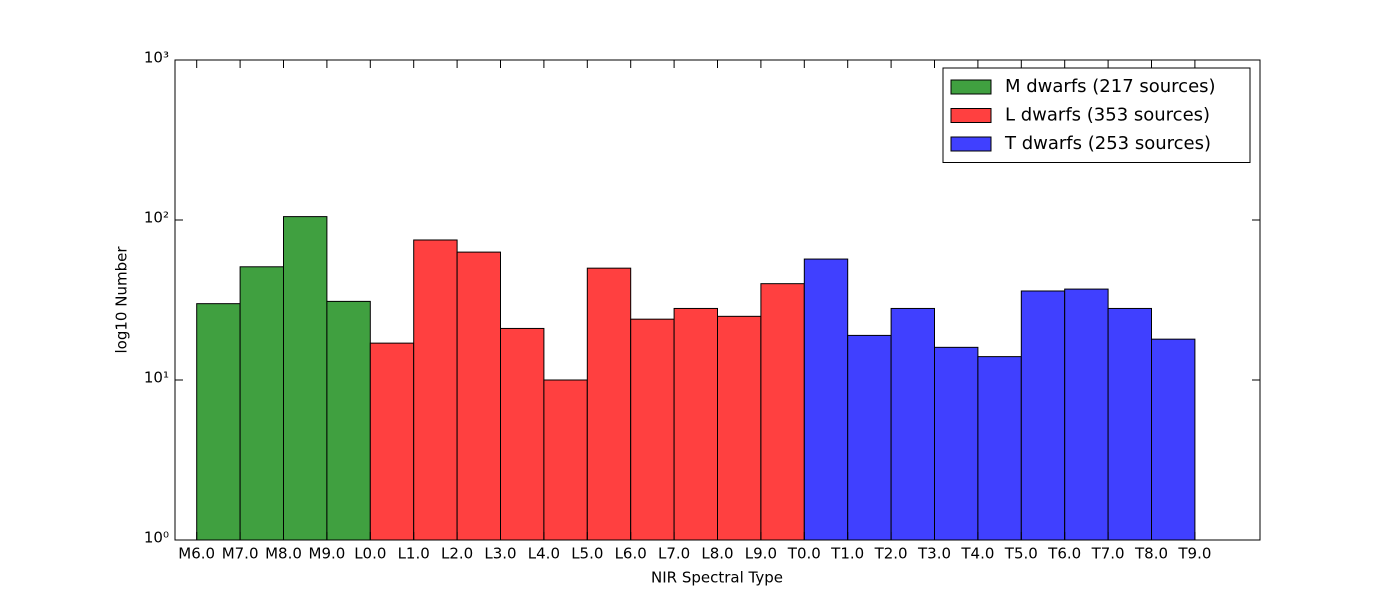 The width and height of the screenshot is (1400, 600). I want to click on x-tick-label: L6.0, so click(631, 554).